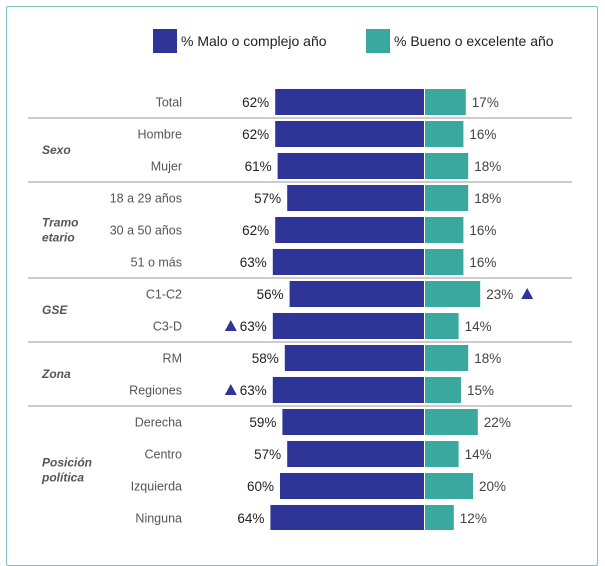 The image size is (605, 566). I want to click on value-label-malo: 56%, so click(270, 294).